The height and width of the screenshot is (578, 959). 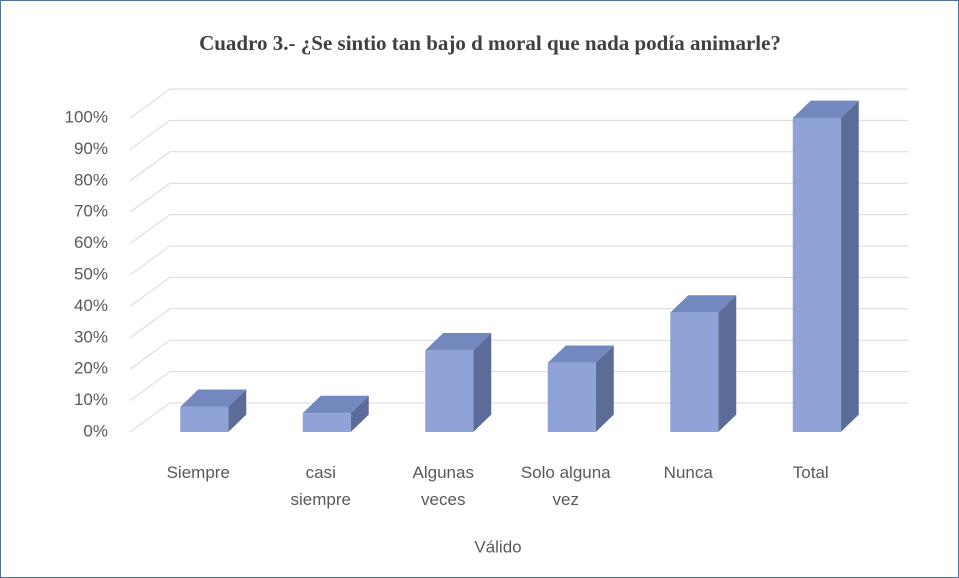 What do you see at coordinates (91, 242) in the screenshot?
I see `y-tick-label: 60%` at bounding box center [91, 242].